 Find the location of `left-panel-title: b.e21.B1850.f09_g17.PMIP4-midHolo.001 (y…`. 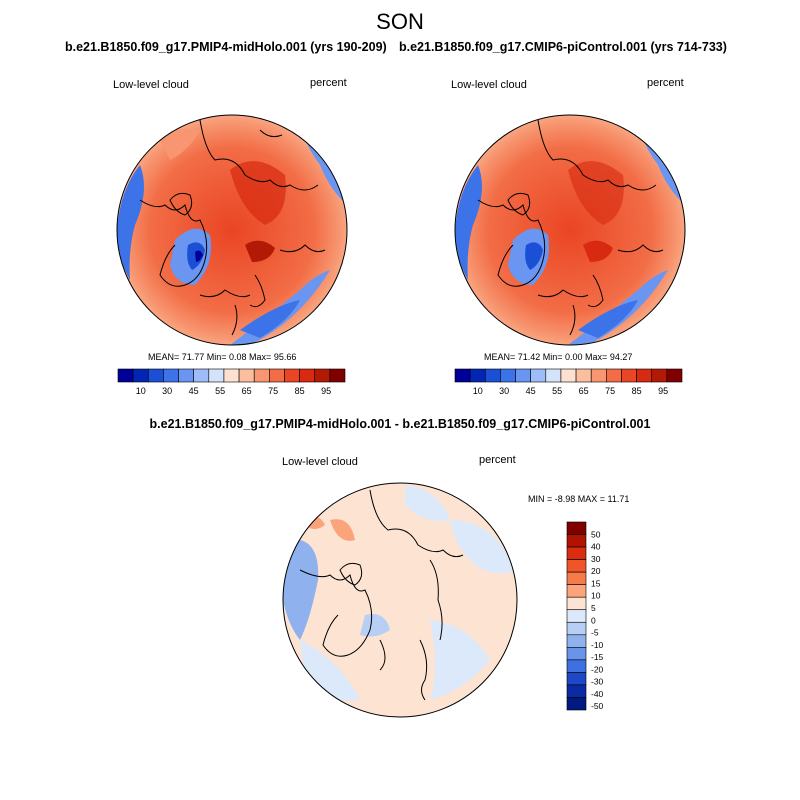

left-panel-title: b.e21.B1850.f09_g17.PMIP4-midHolo.001 (y… is located at coordinates (226, 47).